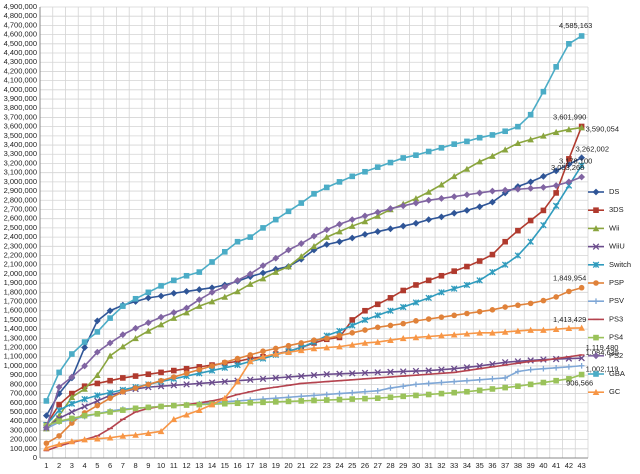 Image resolution: width=640 pixels, height=474 pixels. Describe the element at coordinates (288, 465) in the screenshot. I see `x-tick-label: 20` at that location.